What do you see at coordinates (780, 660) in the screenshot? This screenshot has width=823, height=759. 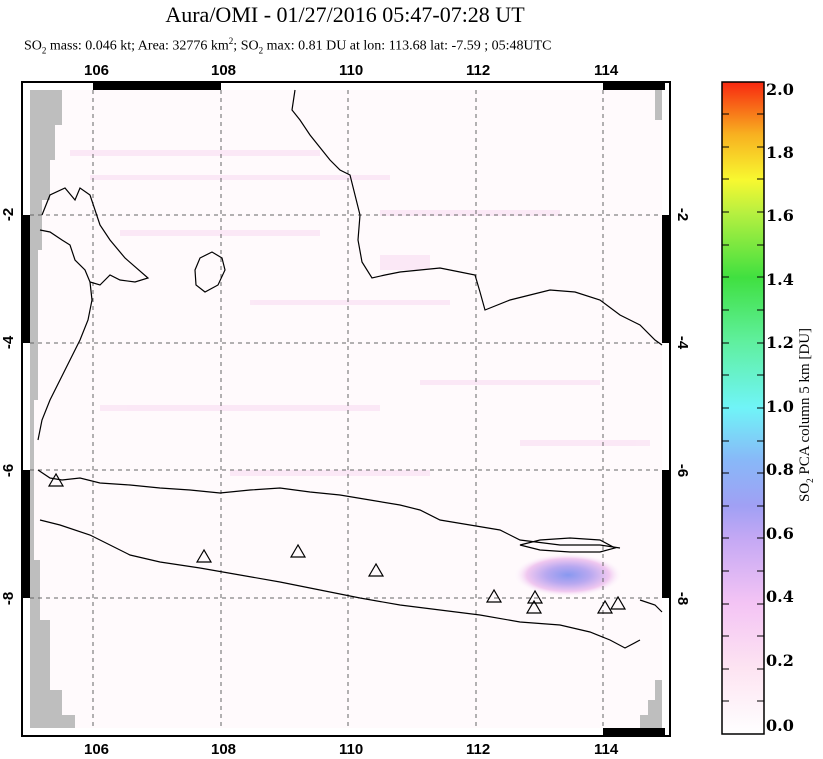 I see `colorbar-tick: 0.2` at bounding box center [780, 660].